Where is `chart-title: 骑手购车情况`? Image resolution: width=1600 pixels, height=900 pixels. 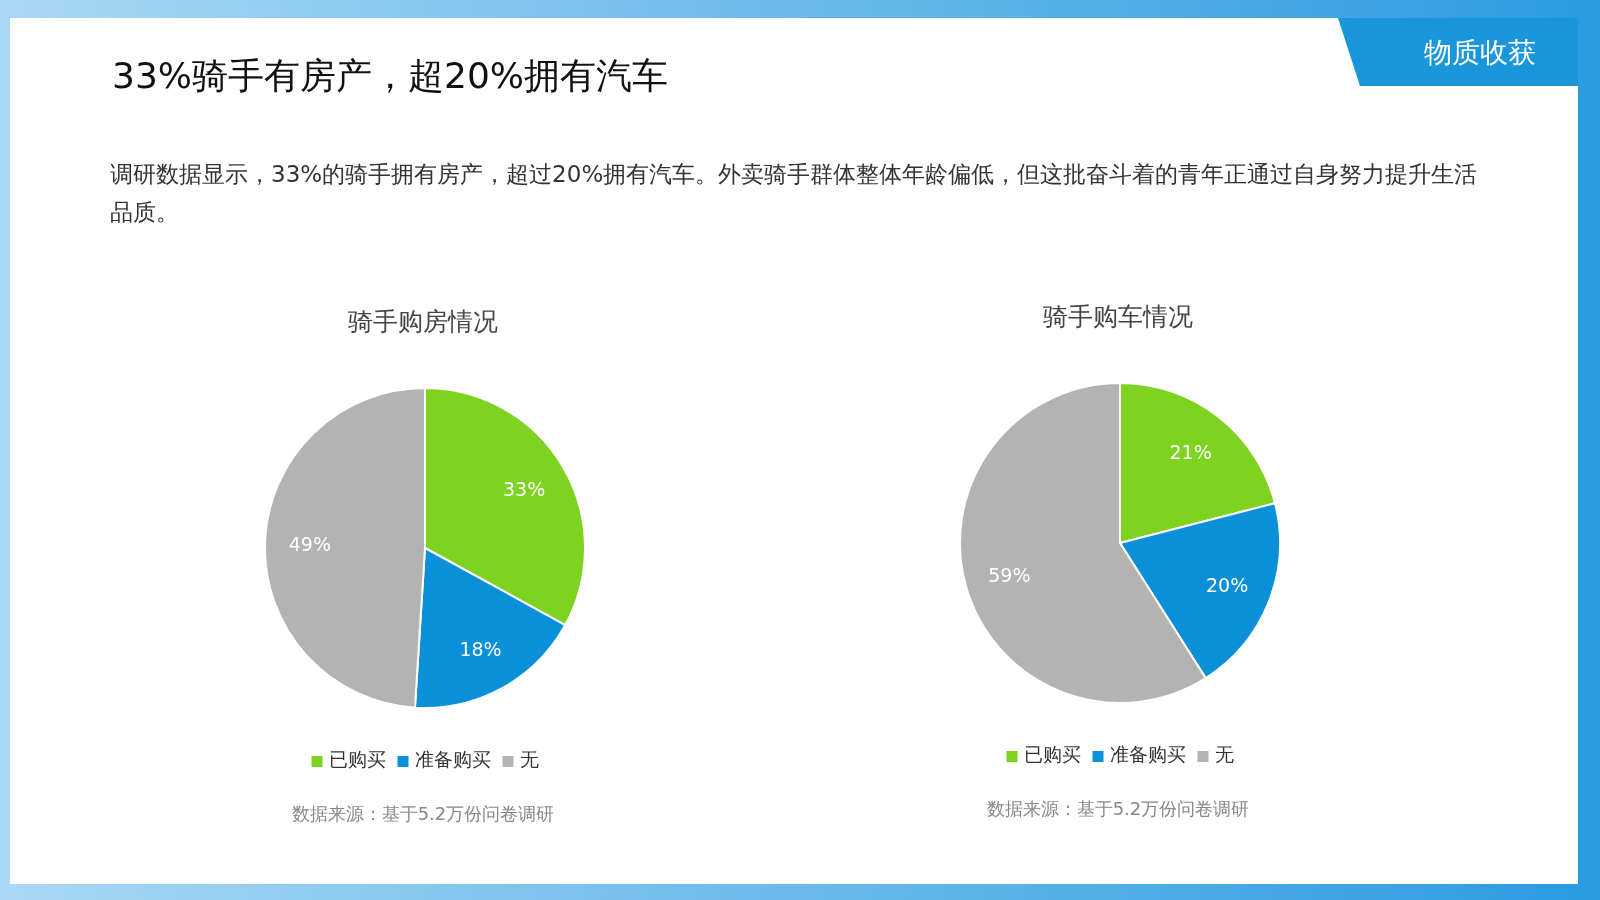 chart-title: 骑手购车情况 is located at coordinates (1118, 316).